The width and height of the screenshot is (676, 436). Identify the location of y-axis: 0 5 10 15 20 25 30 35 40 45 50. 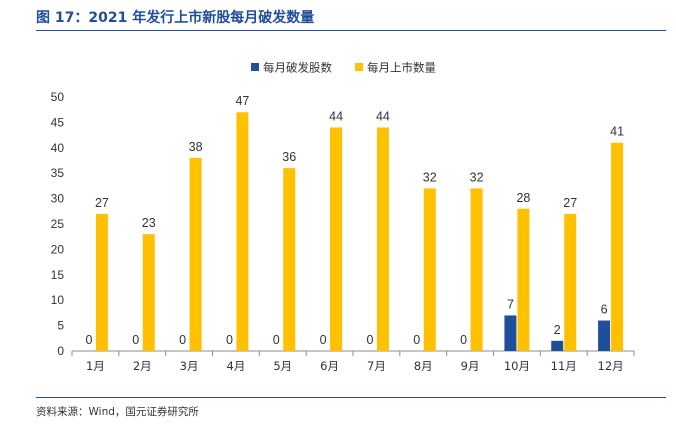
(58, 224).